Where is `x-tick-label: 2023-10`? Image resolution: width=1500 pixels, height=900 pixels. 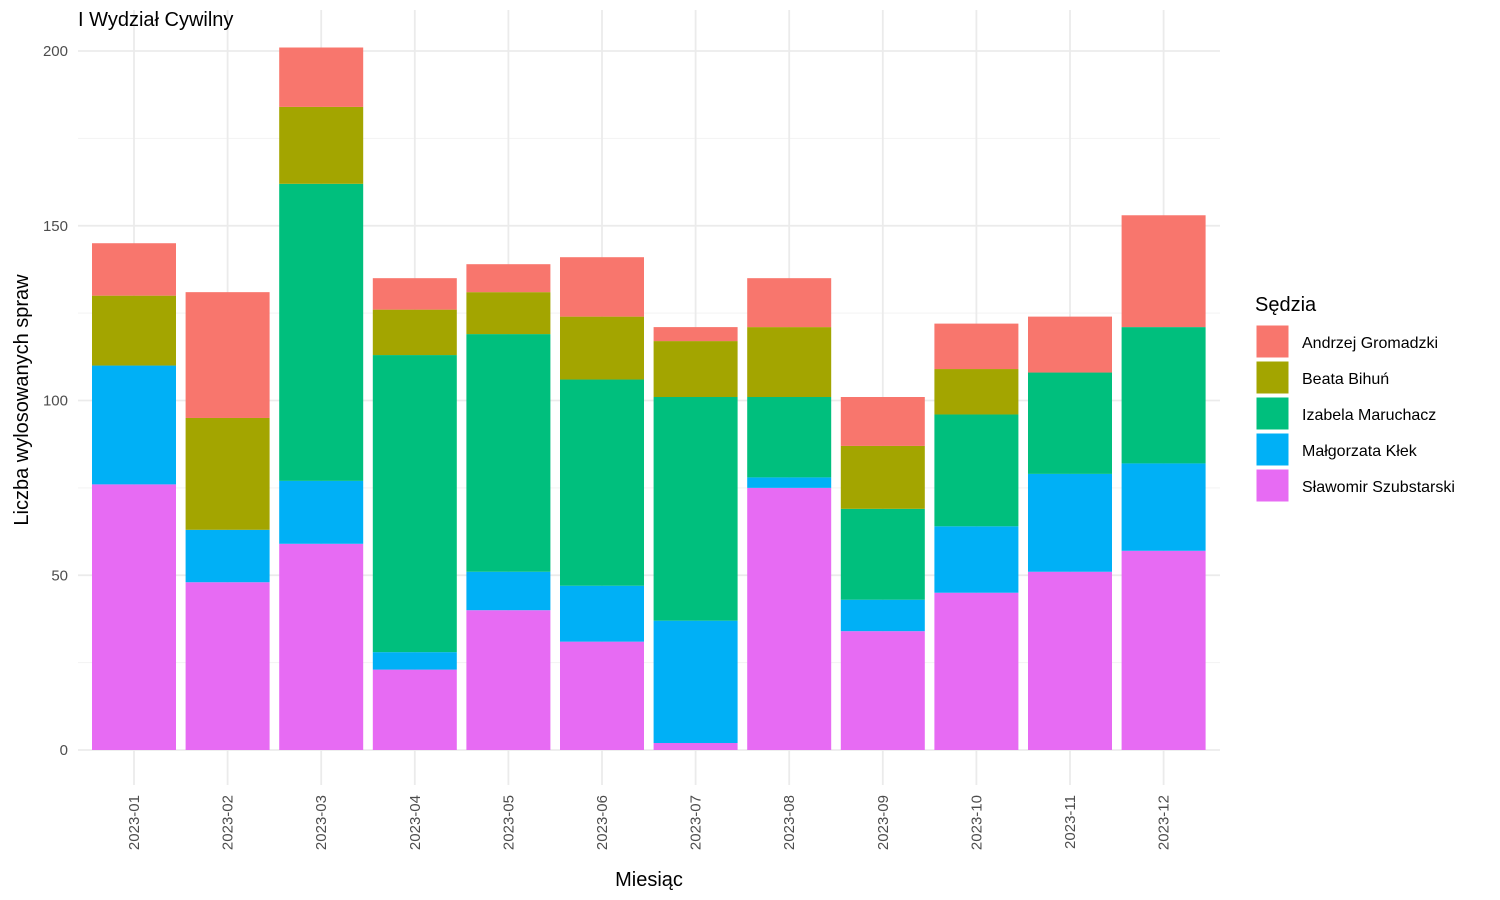 x-tick-label: 2023-10 is located at coordinates (976, 822).